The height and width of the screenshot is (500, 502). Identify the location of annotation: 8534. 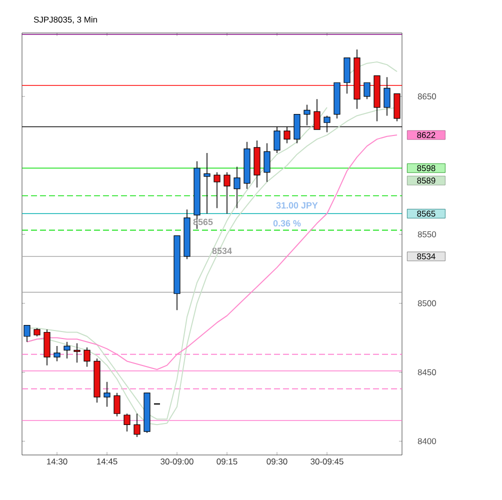
(222, 251).